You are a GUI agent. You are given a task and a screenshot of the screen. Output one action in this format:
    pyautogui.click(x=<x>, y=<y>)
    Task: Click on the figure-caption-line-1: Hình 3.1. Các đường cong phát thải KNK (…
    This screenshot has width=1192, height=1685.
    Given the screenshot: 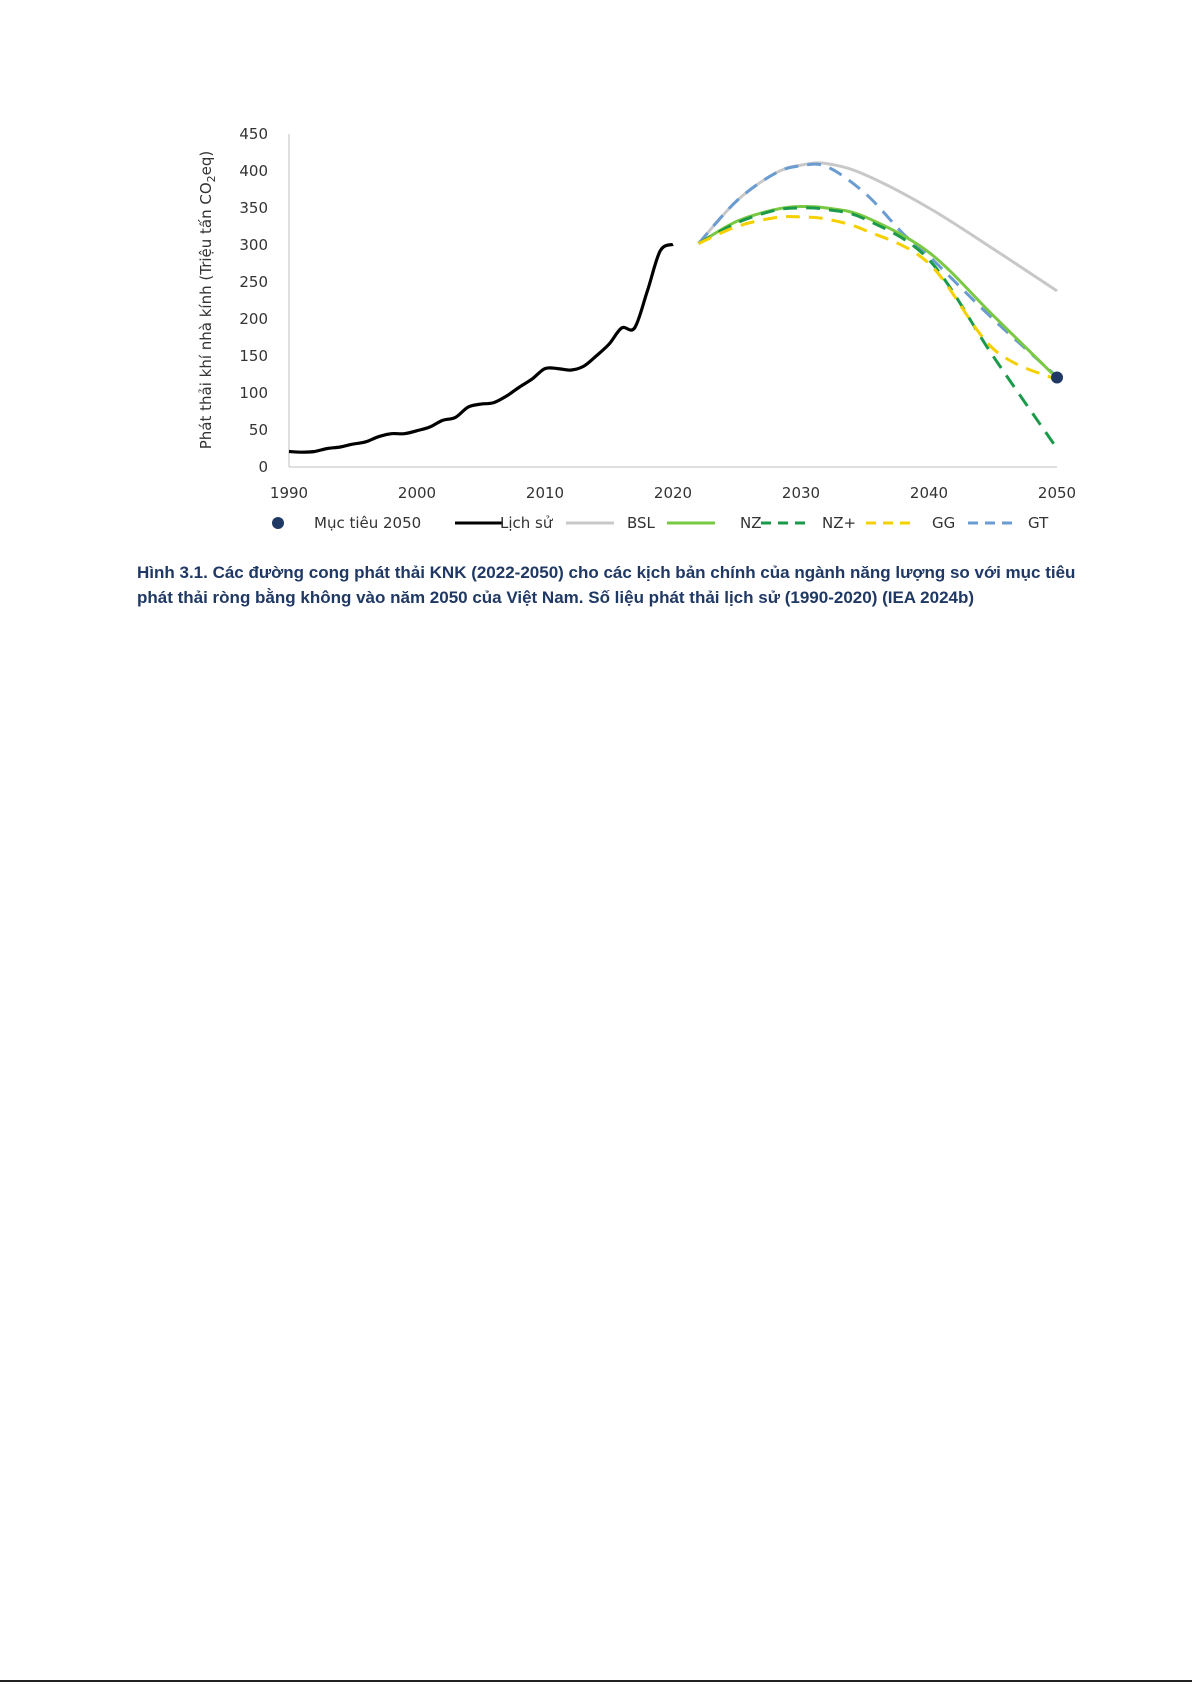 What is the action you would take?
    pyautogui.click(x=606, y=572)
    